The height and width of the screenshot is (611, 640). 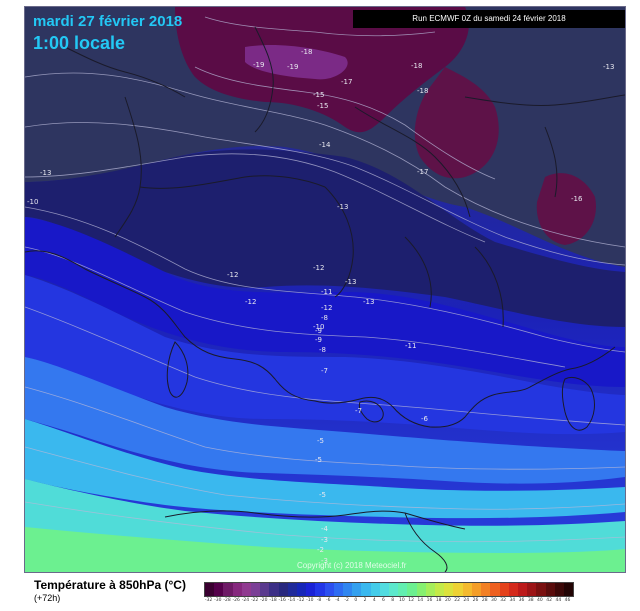 What do you see at coordinates (489, 19) in the screenshot?
I see `run-info-box: Run ECMWF 0Z du samedi 24 février 2018` at bounding box center [489, 19].